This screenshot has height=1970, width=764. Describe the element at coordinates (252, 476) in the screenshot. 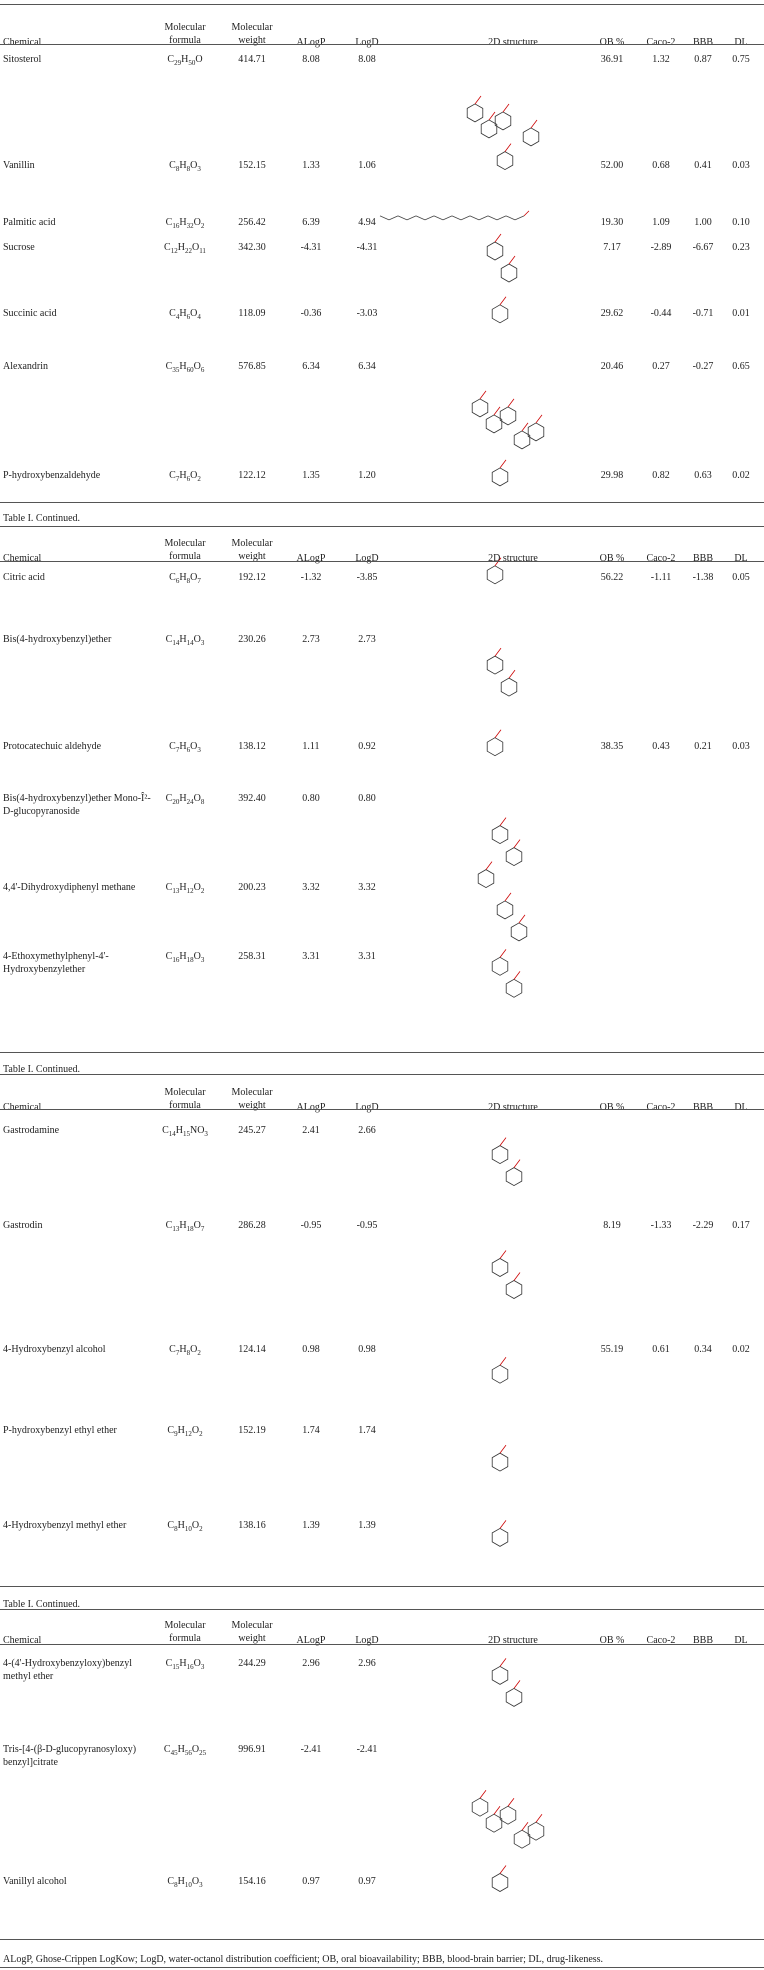

I see `cell: 122.12` at that location.